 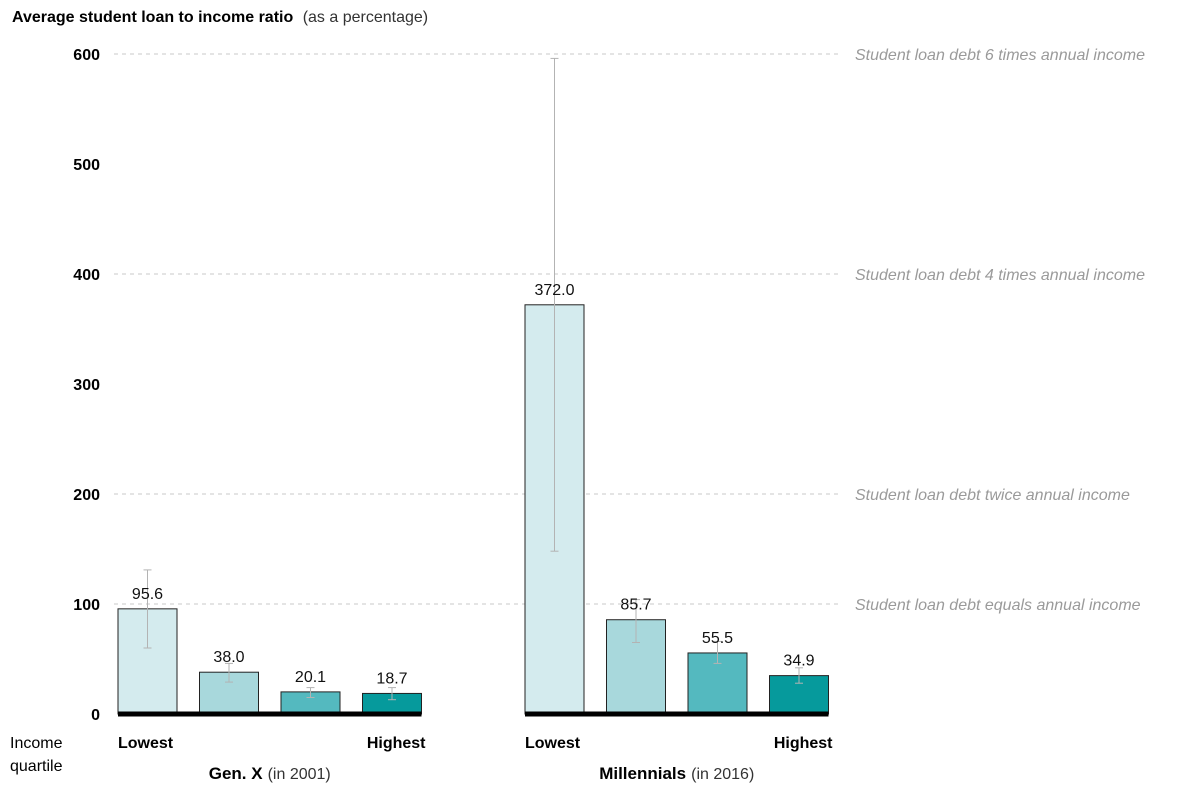 What do you see at coordinates (1000, 55) in the screenshot?
I see `reference-label-600: Student loan debt 6 times annual income` at bounding box center [1000, 55].